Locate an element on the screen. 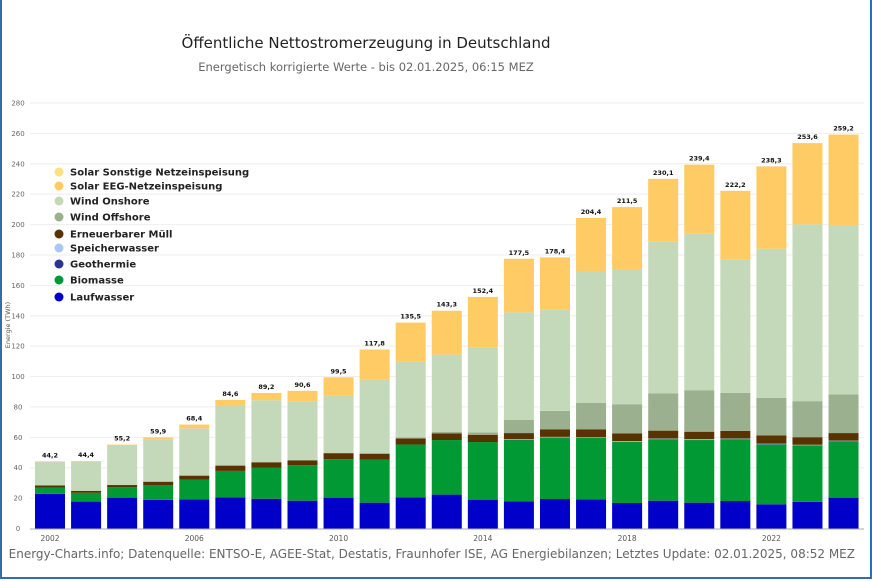  legend-item-wind-offshore: Wind Offshore is located at coordinates (102, 218).